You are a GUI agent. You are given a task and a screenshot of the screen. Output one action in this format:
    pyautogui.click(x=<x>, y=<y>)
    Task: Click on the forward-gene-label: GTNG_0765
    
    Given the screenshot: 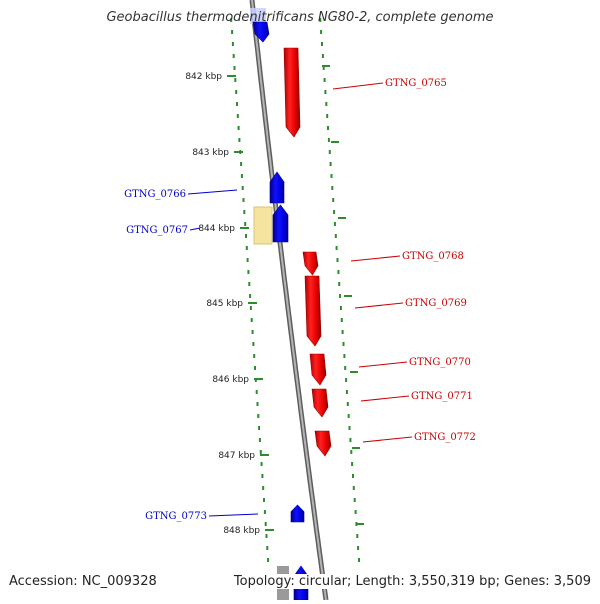 What is the action you would take?
    pyautogui.click(x=416, y=83)
    